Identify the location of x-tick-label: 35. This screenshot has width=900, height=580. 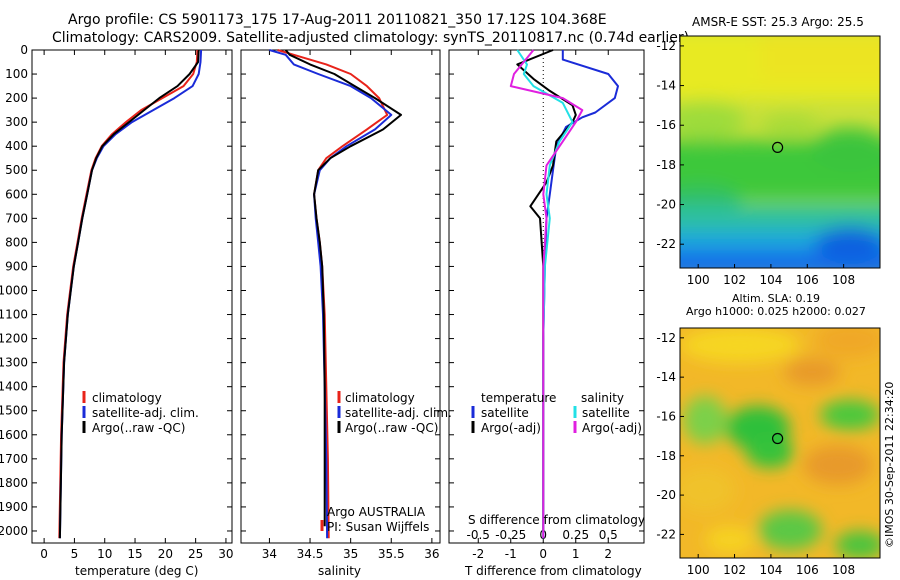
(350, 554).